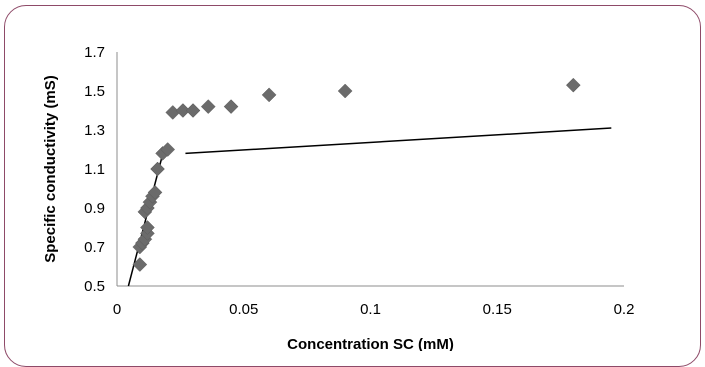 The height and width of the screenshot is (367, 705). I want to click on x-tick-label: 0.2, so click(624, 309).